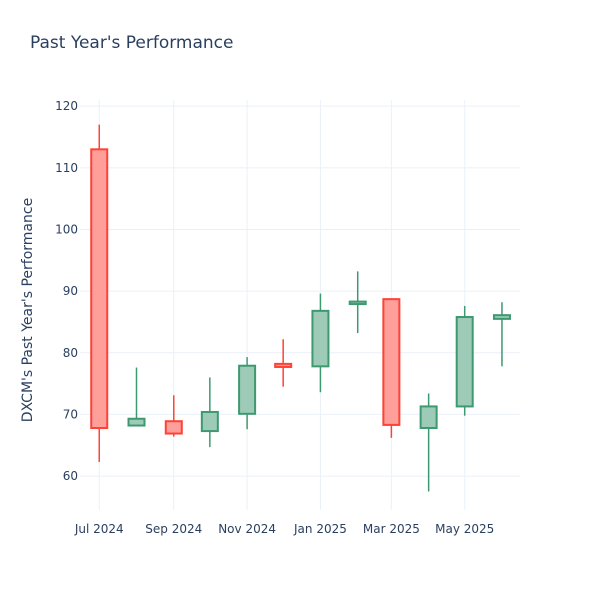 The image size is (600, 600). What do you see at coordinates (99, 529) in the screenshot?
I see `x-tick-label: Jul 2024` at bounding box center [99, 529].